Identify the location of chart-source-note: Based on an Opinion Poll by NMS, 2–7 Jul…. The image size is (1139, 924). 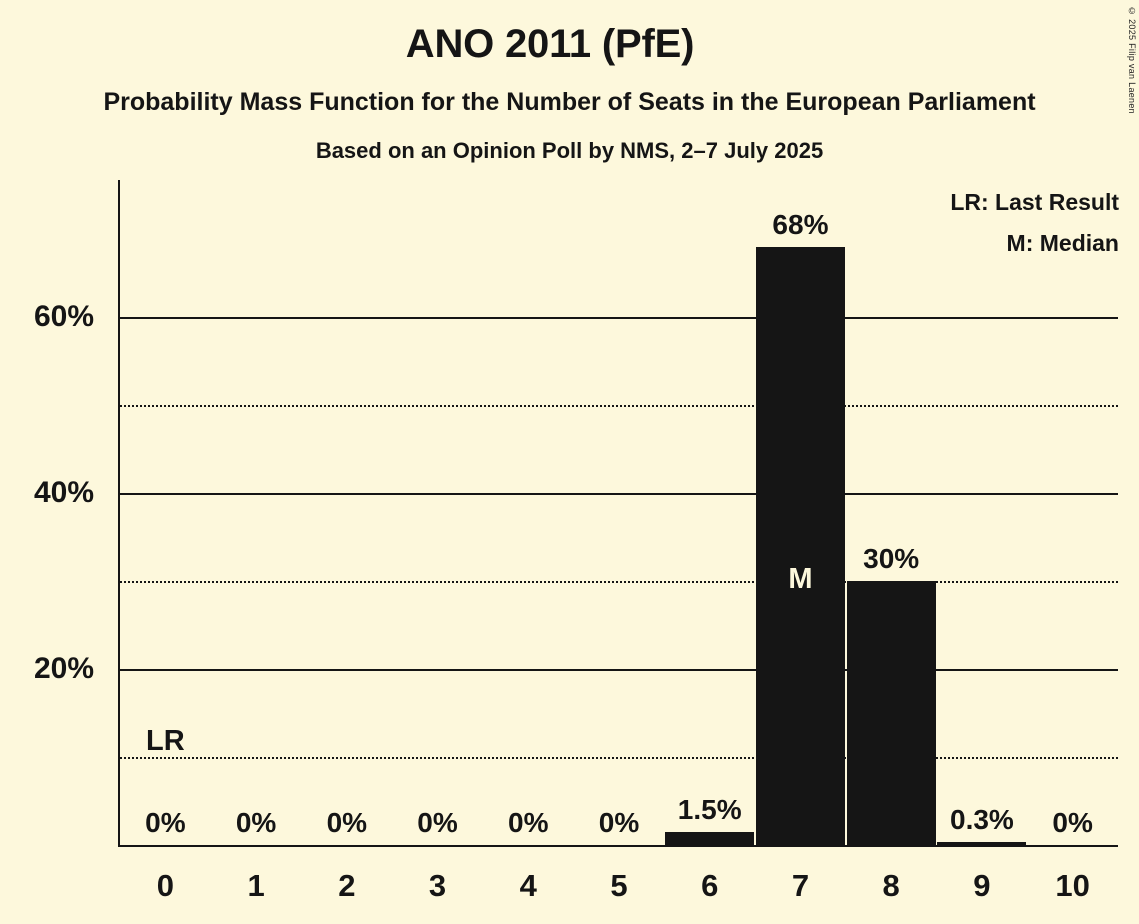
(569, 150).